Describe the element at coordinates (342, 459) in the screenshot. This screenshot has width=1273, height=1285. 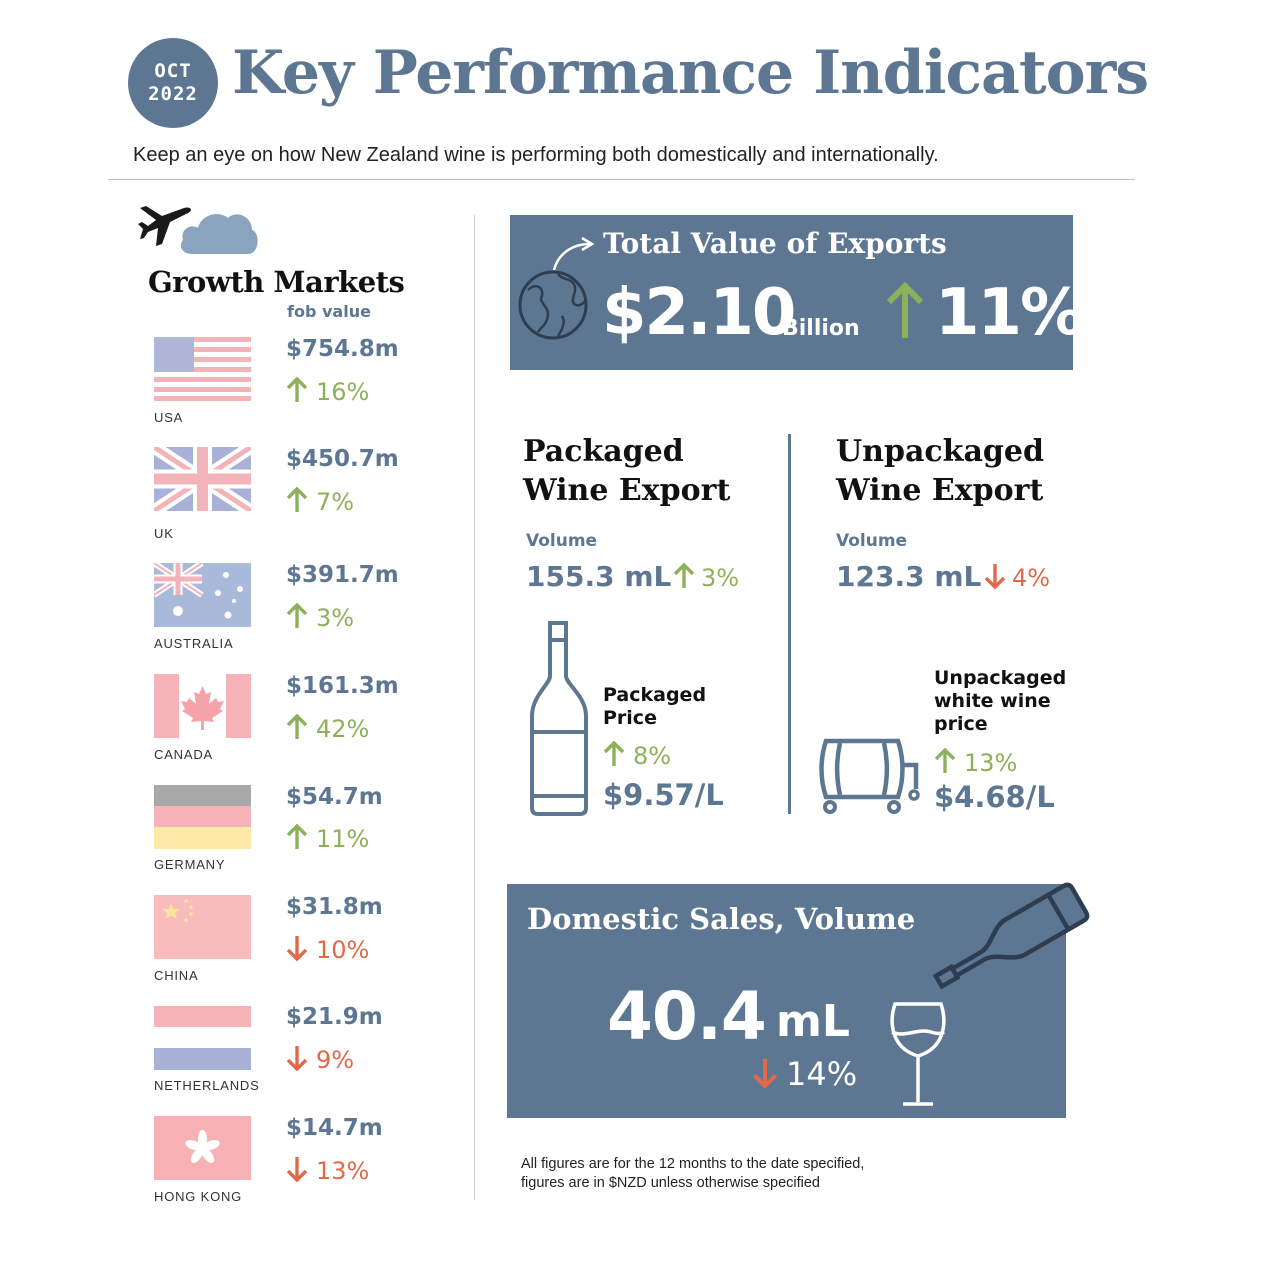
I see `market-value-uk: $450.7m` at that location.